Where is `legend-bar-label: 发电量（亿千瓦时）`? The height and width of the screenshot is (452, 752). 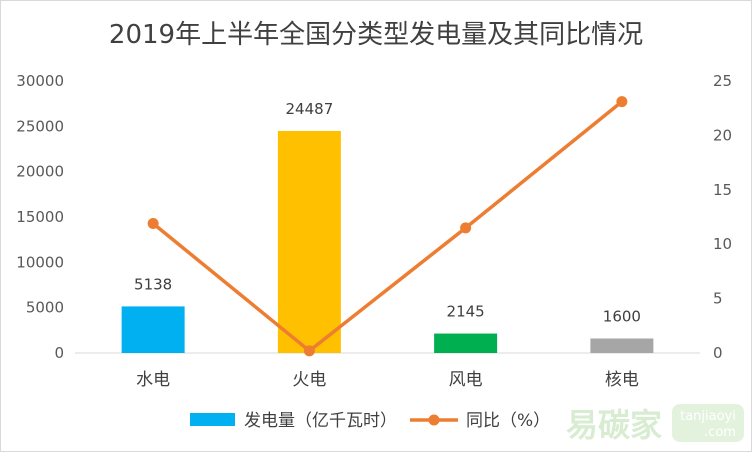 legend-bar-label: 发电量（亿千瓦时） is located at coordinates (320, 421).